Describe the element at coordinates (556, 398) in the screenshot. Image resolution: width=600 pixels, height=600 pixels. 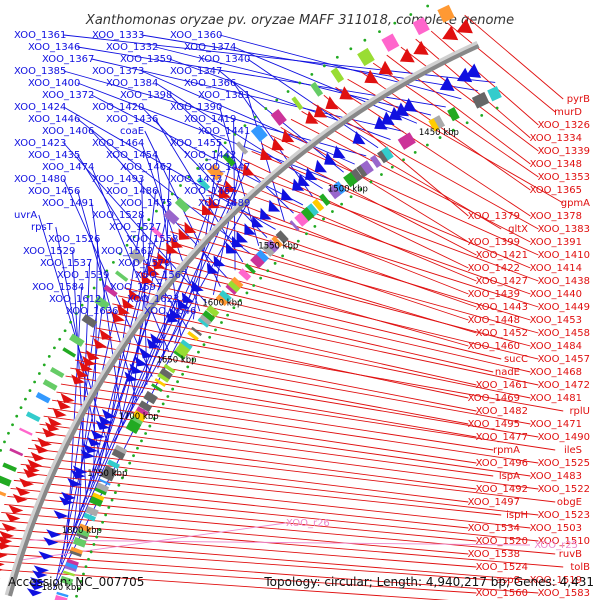
I see `right-gene-label: XOO_1481` at that location.